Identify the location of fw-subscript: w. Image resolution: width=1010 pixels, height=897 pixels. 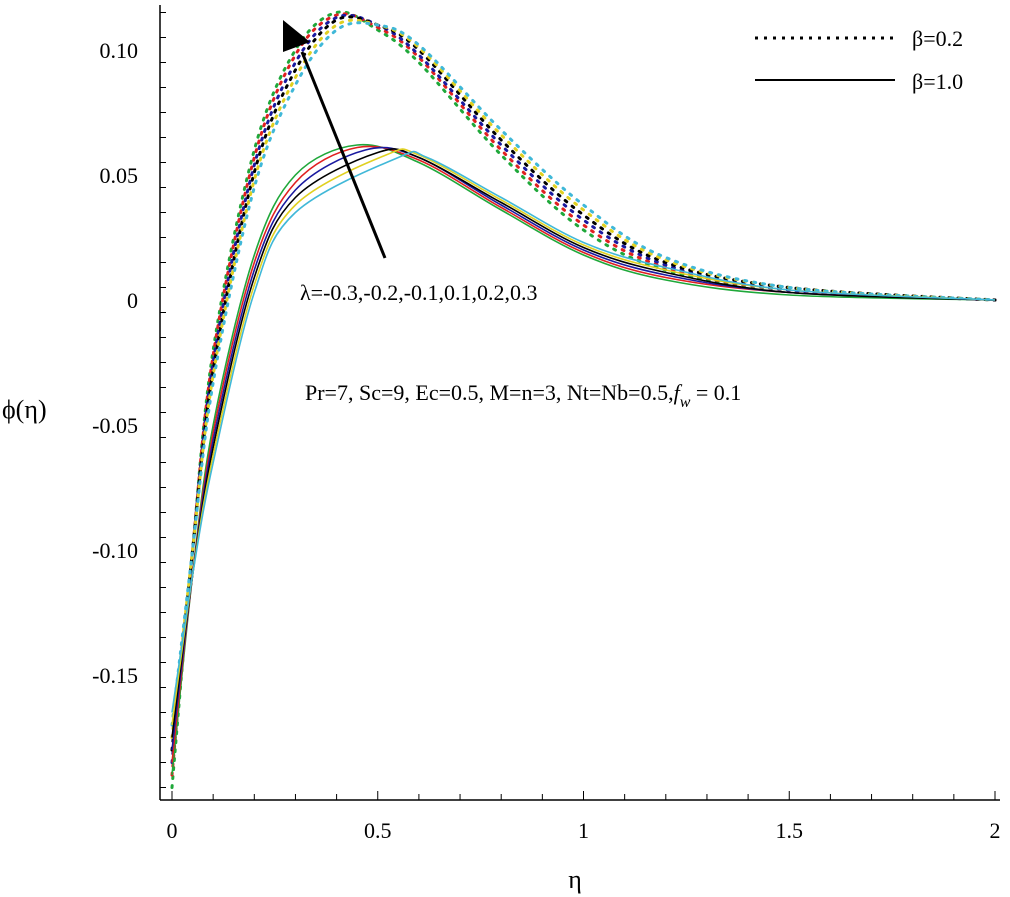
(685, 402).